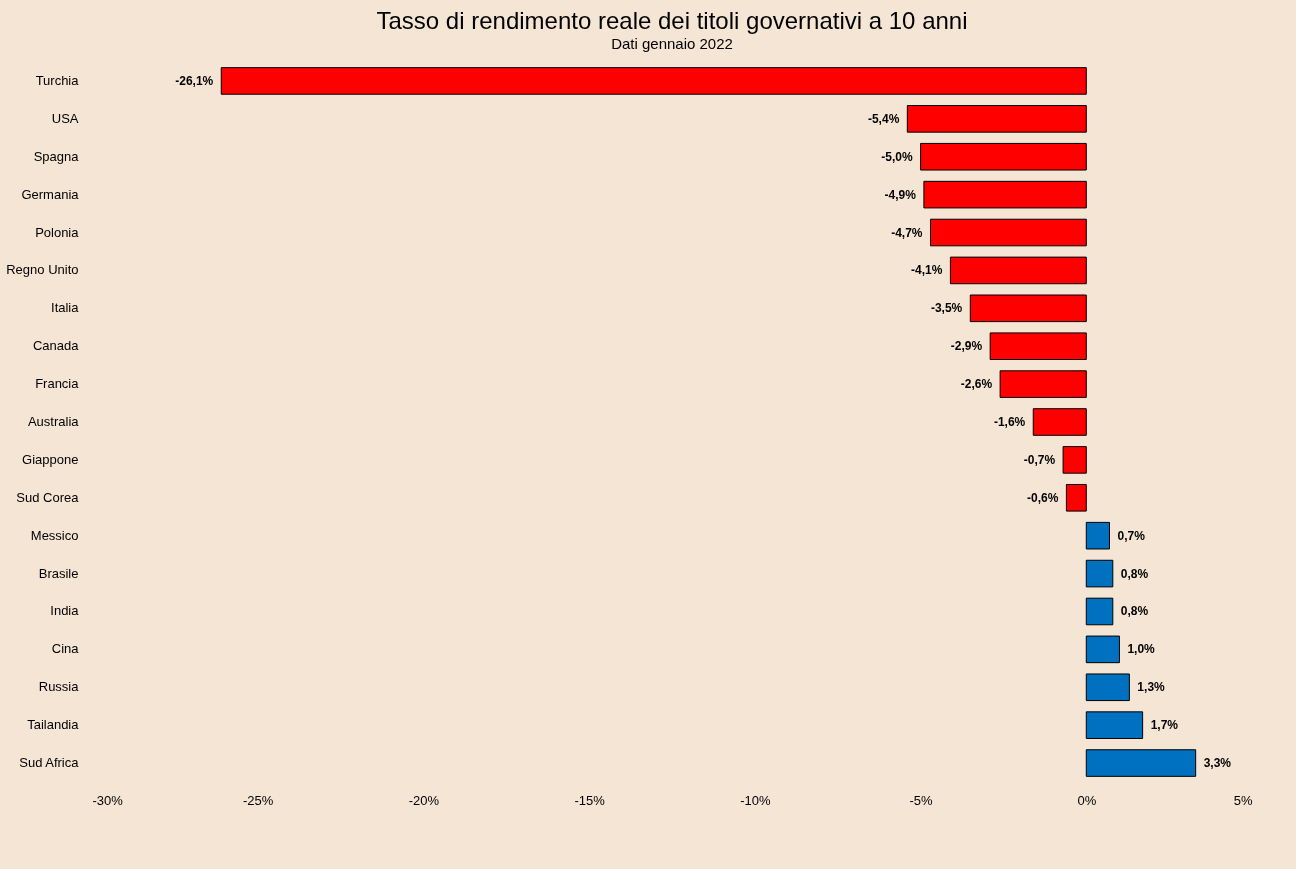 This screenshot has height=869, width=1296. What do you see at coordinates (946, 308) in the screenshot?
I see `data-label: -3,5%` at bounding box center [946, 308].